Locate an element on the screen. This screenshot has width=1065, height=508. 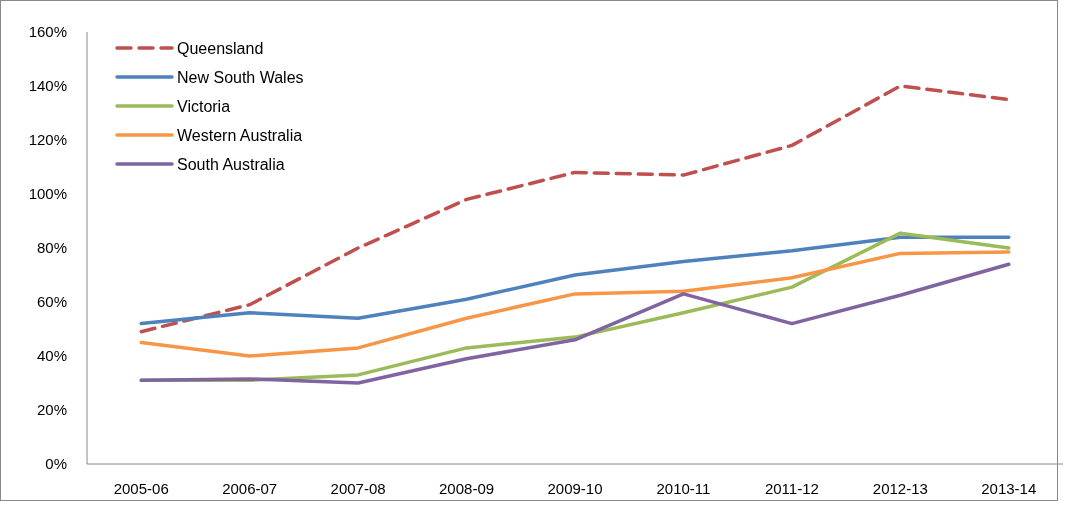
legend-label: Queensland is located at coordinates (220, 48).